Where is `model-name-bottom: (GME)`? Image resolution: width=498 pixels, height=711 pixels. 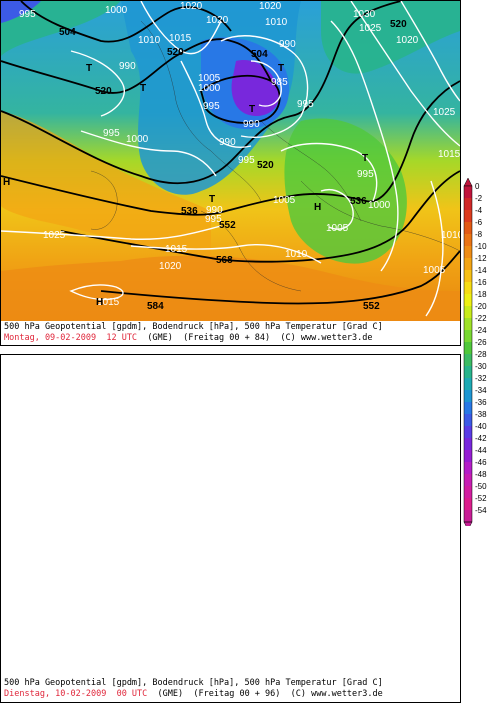 model-name-bottom: (GME) is located at coordinates (170, 694).